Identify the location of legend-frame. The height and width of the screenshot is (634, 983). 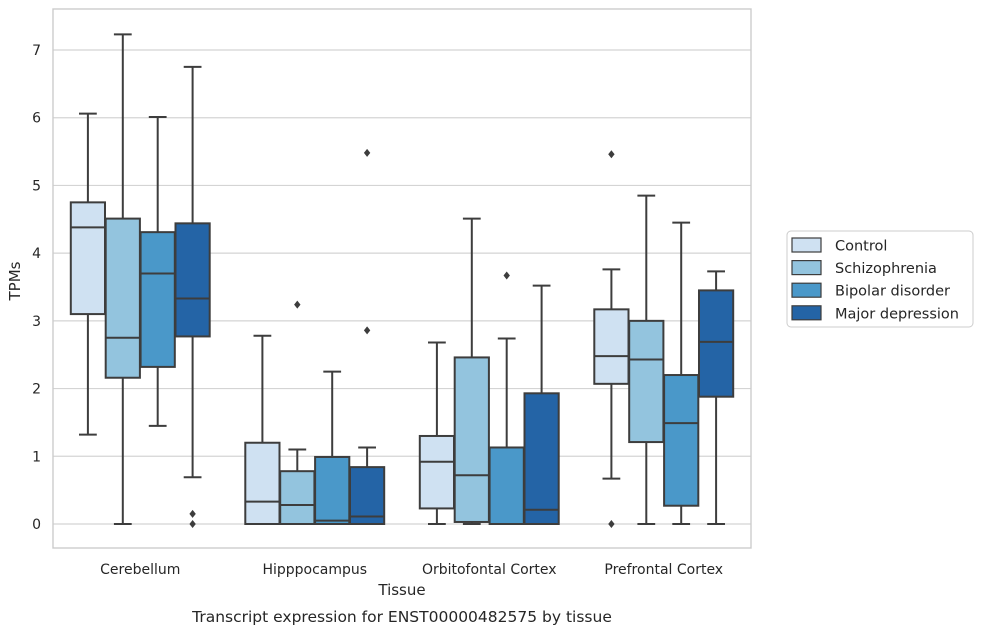
(880, 279).